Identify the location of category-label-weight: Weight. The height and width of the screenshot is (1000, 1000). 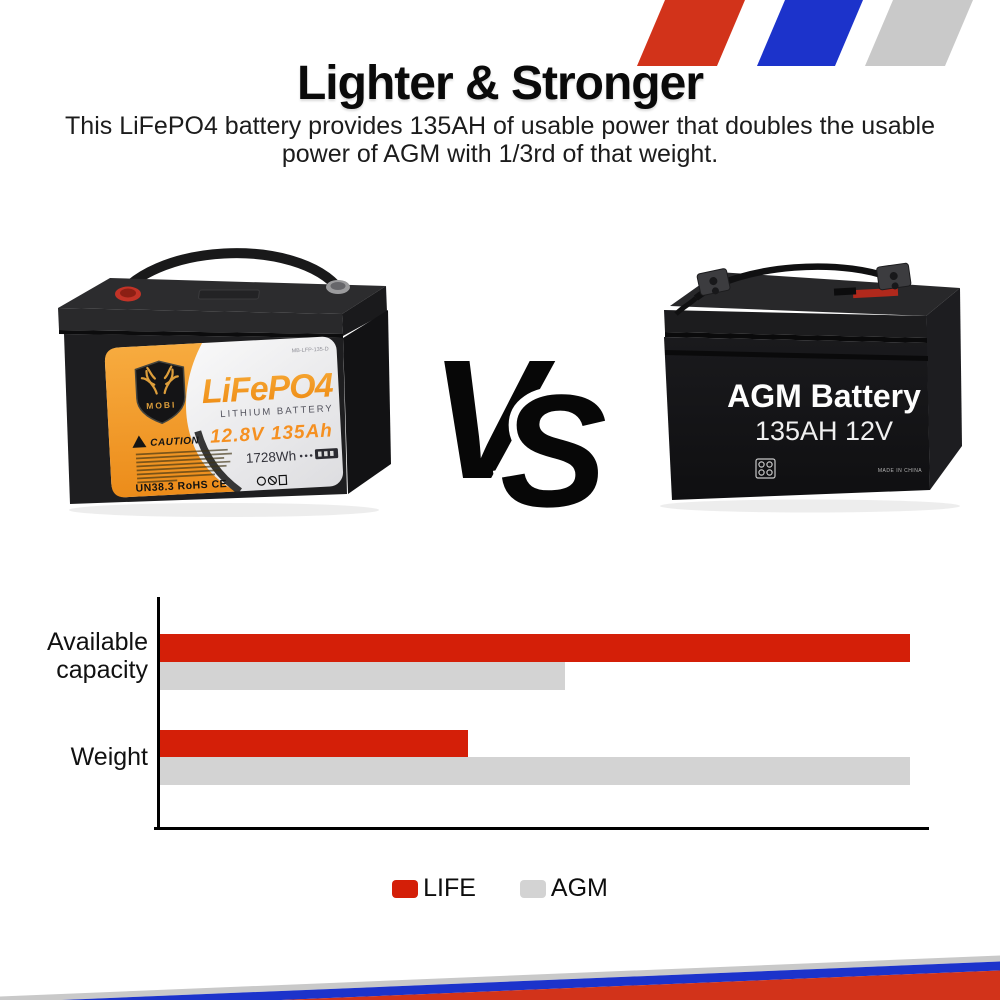
(74, 757).